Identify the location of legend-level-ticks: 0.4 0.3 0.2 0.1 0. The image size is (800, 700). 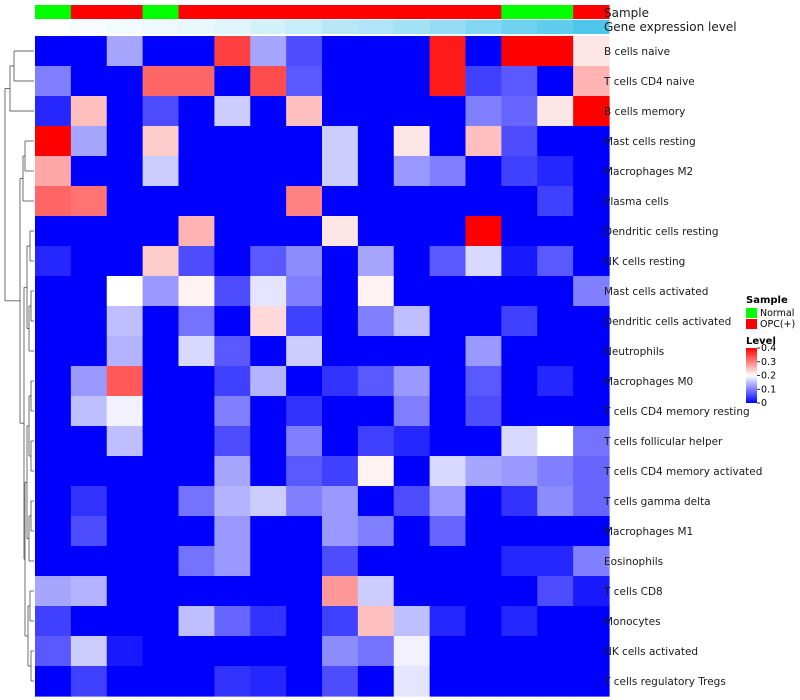
(766, 376).